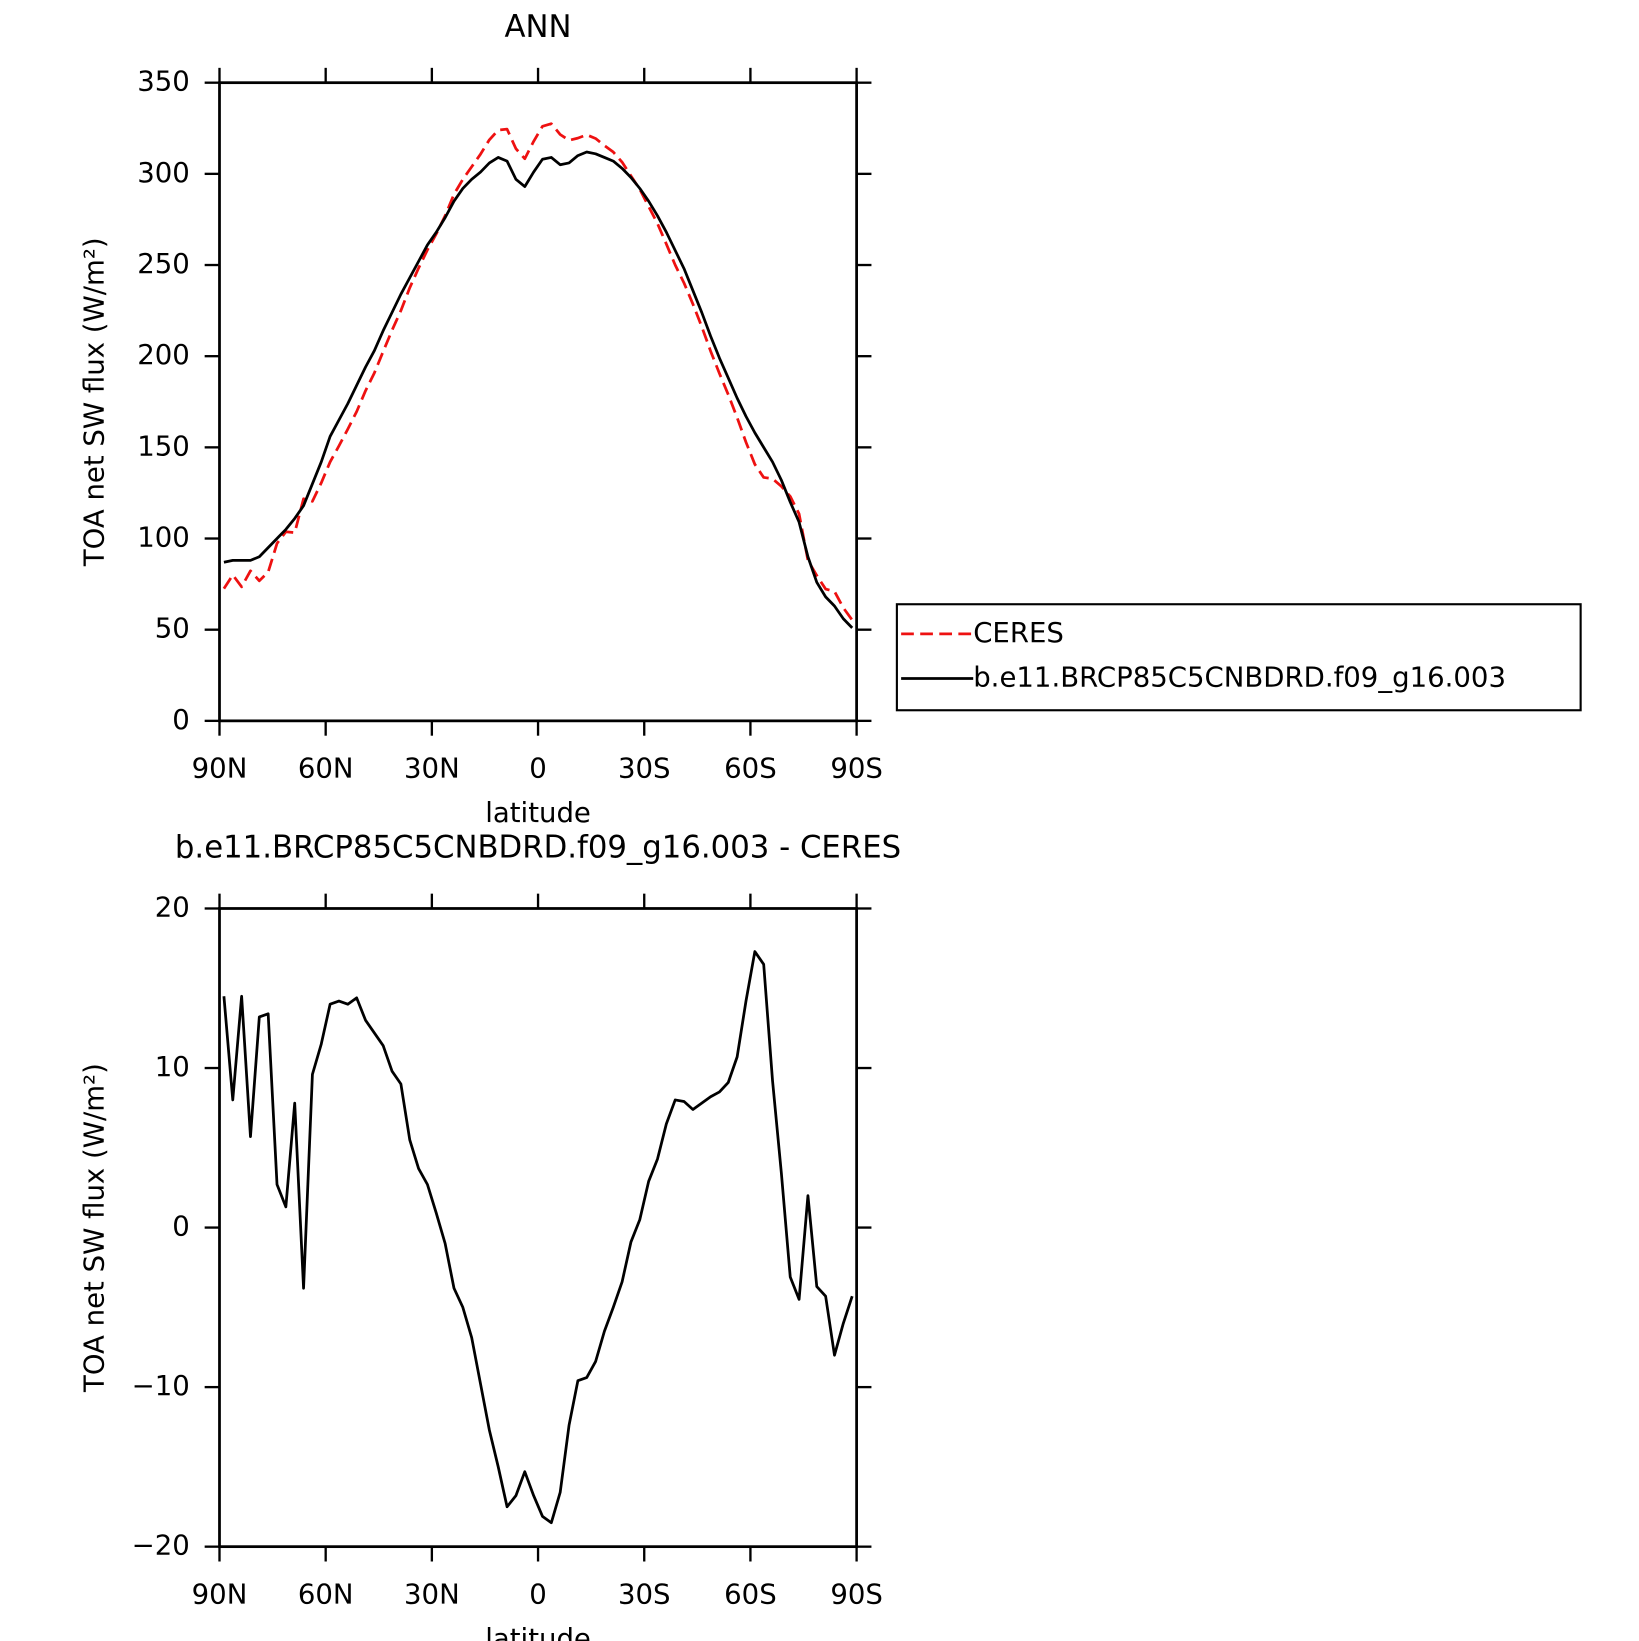 Image resolution: width=1639 pixels, height=1641 pixels. What do you see at coordinates (163, 264) in the screenshot?
I see `y-tick-label: 250` at bounding box center [163, 264].